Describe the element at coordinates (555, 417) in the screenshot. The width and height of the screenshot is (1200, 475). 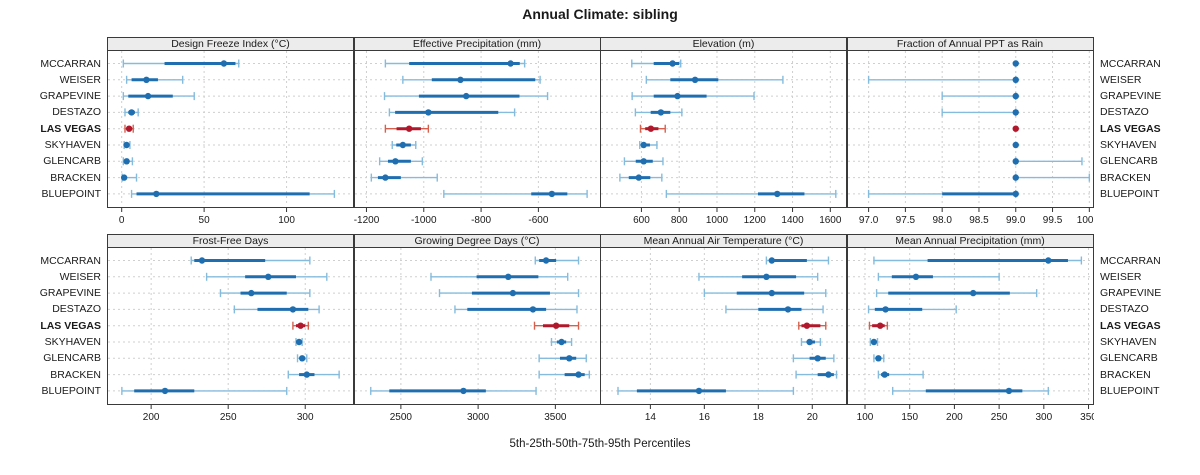
I see `tick-label: 3500` at that location.